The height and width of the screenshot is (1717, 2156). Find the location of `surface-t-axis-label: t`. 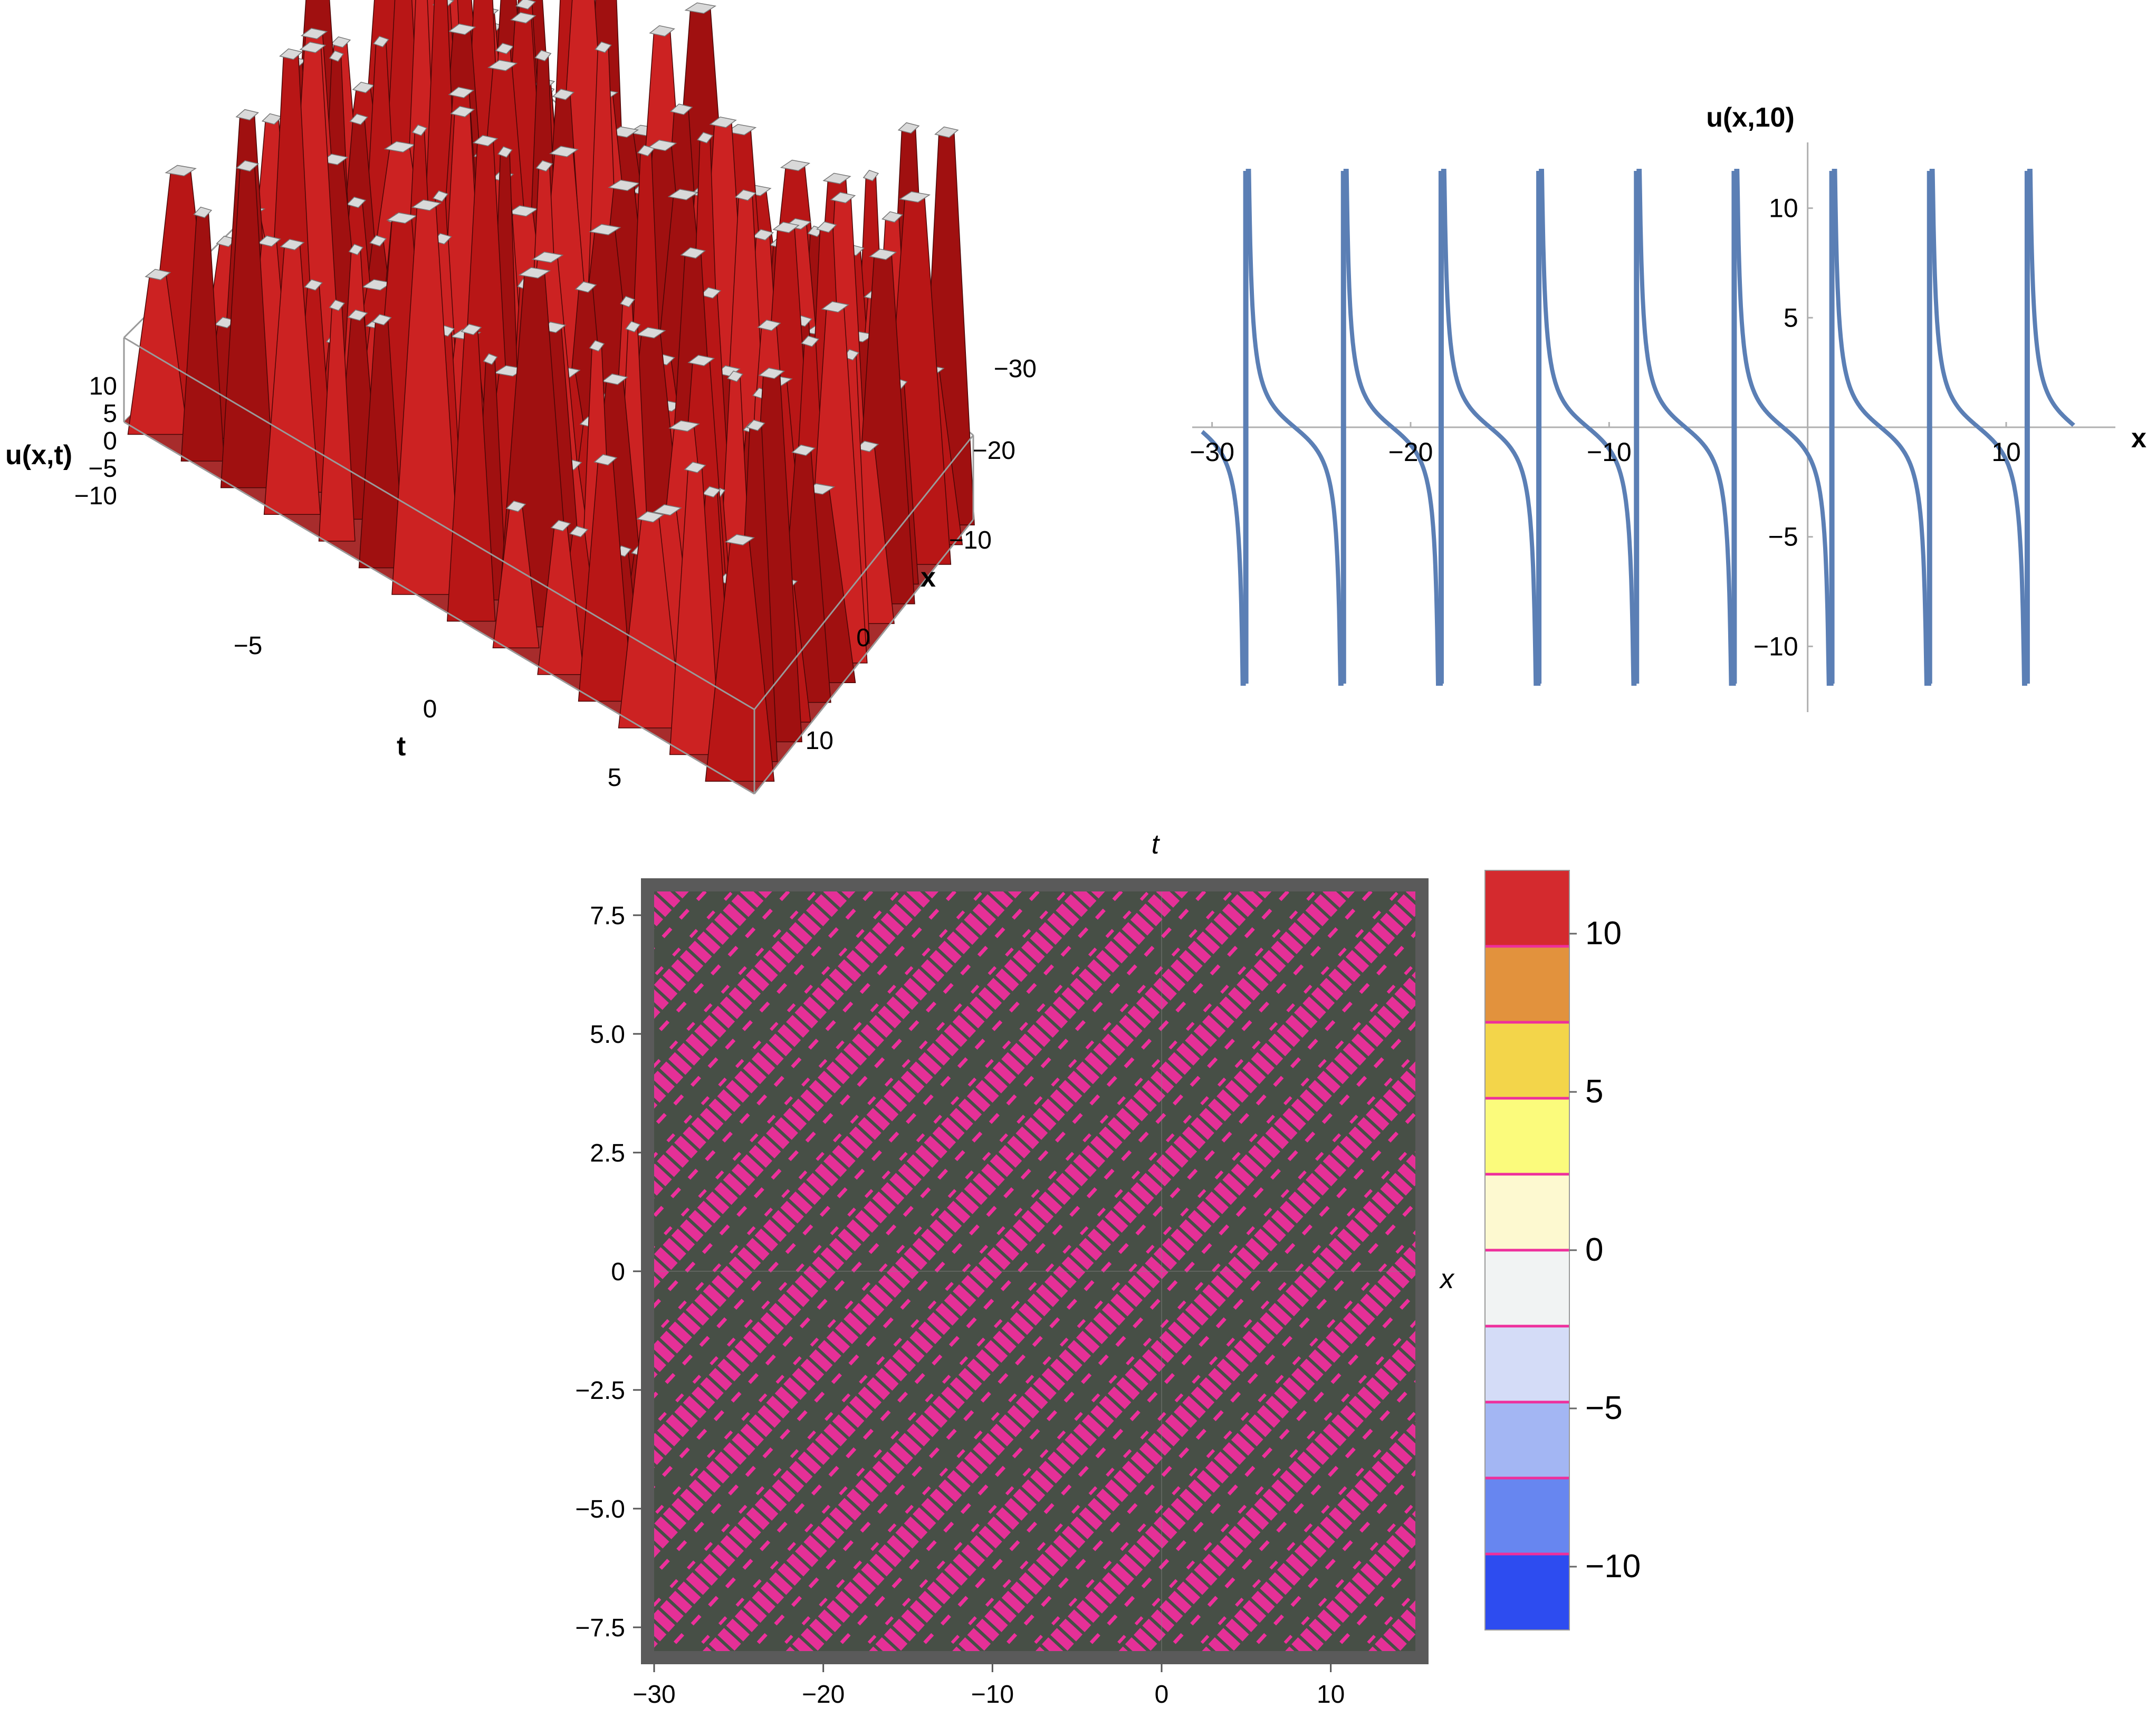

surface-t-axis-label: t is located at coordinates (401, 746).